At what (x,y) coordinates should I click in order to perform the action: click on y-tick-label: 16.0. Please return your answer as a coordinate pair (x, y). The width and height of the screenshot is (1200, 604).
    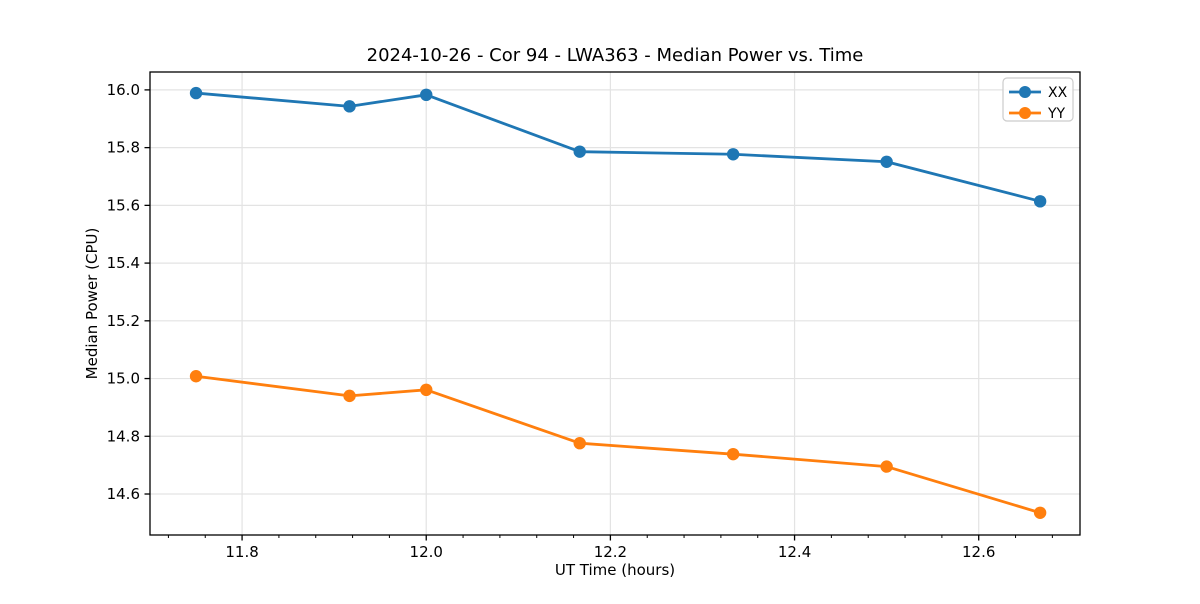
    Looking at the image, I should click on (123, 90).